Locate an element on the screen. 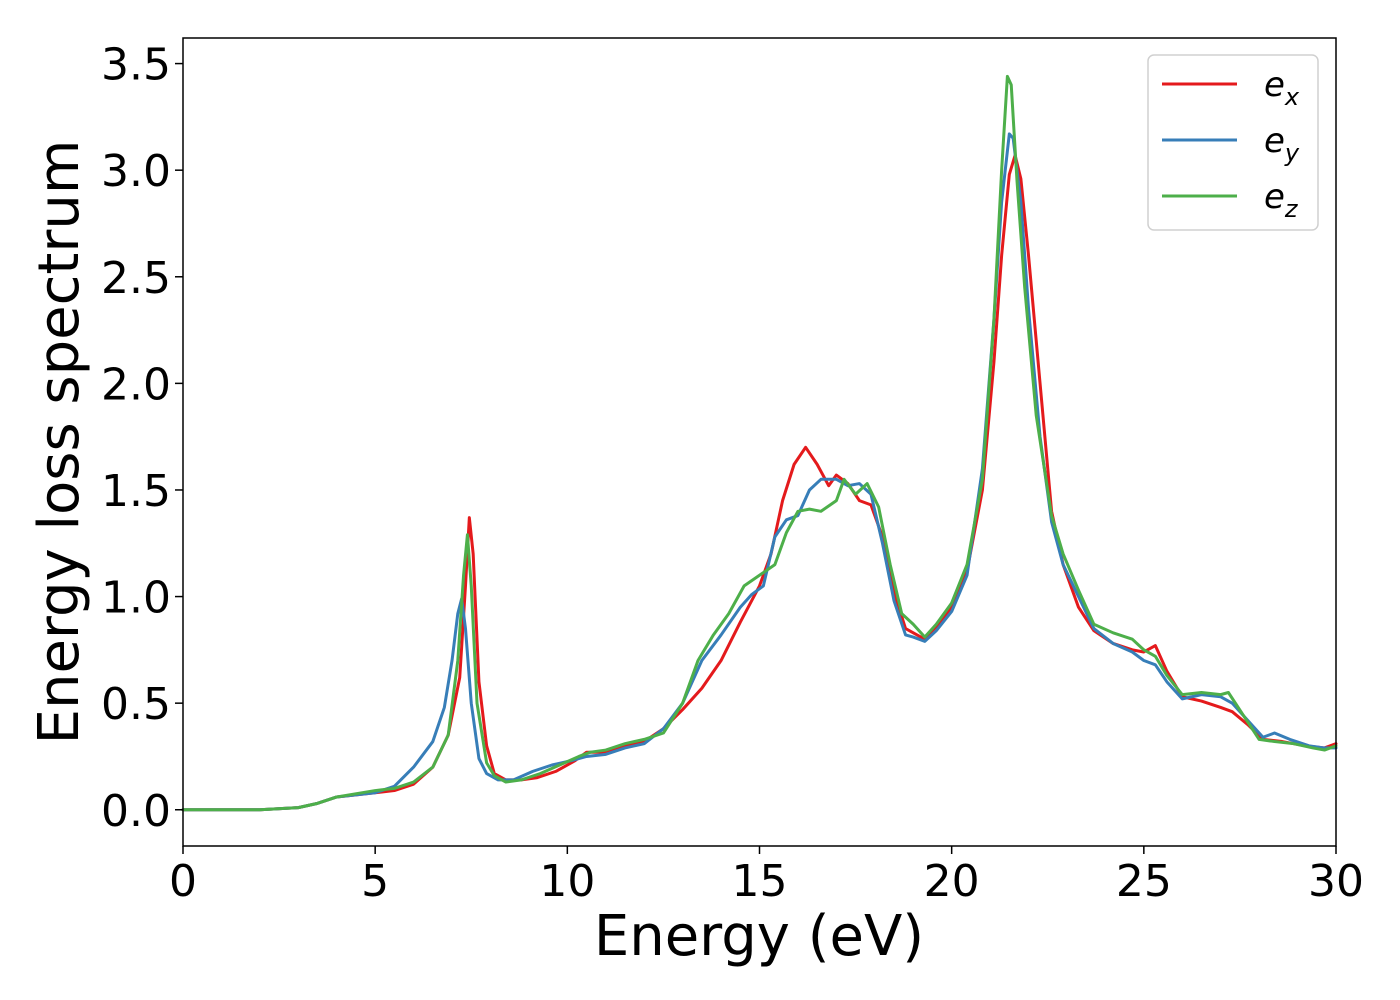 The width and height of the screenshot is (1400, 1000). y-axis-ticks: 0.0 0.5 1.0 1.5 2.0 2.5 3.0 3.5 is located at coordinates (142, 438).